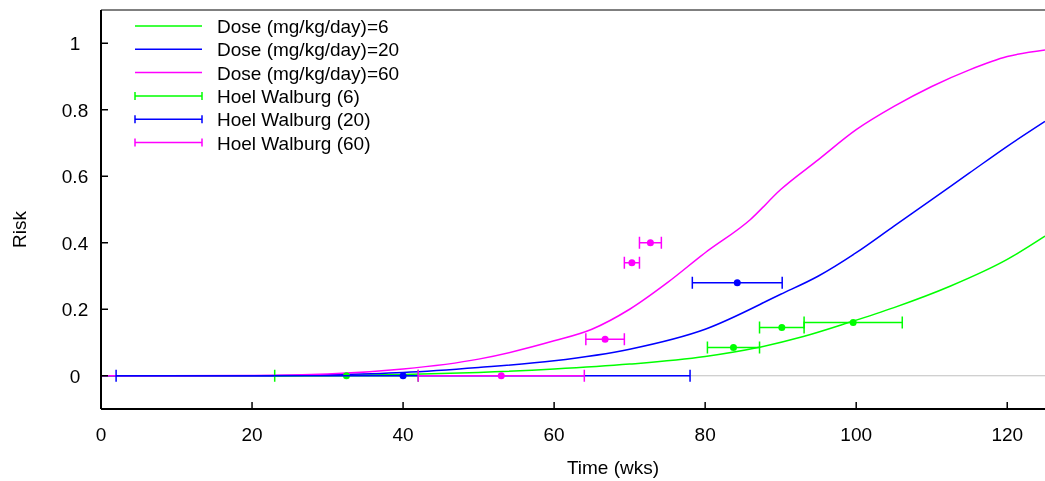 Image resolution: width=1045 pixels, height=481 pixels. What do you see at coordinates (75, 110) in the screenshot?
I see `y-tick-label: 0.8` at bounding box center [75, 110].